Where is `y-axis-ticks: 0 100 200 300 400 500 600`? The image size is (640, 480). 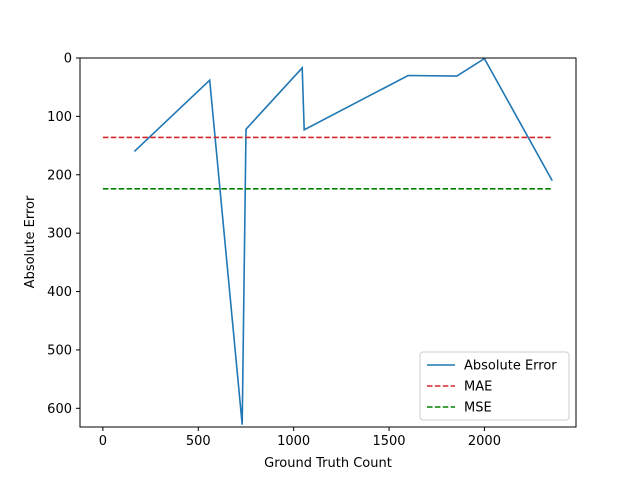 y-axis-ticks: 0 100 200 300 400 500 600 is located at coordinates (63, 234).